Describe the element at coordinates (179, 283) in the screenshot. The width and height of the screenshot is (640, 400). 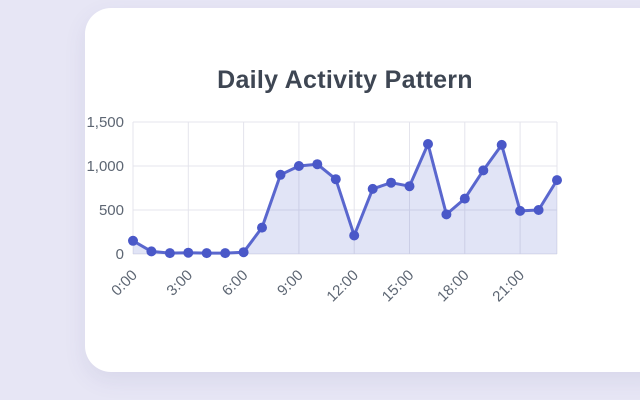
I see `x-axis-tick-label: 3:00` at that location.